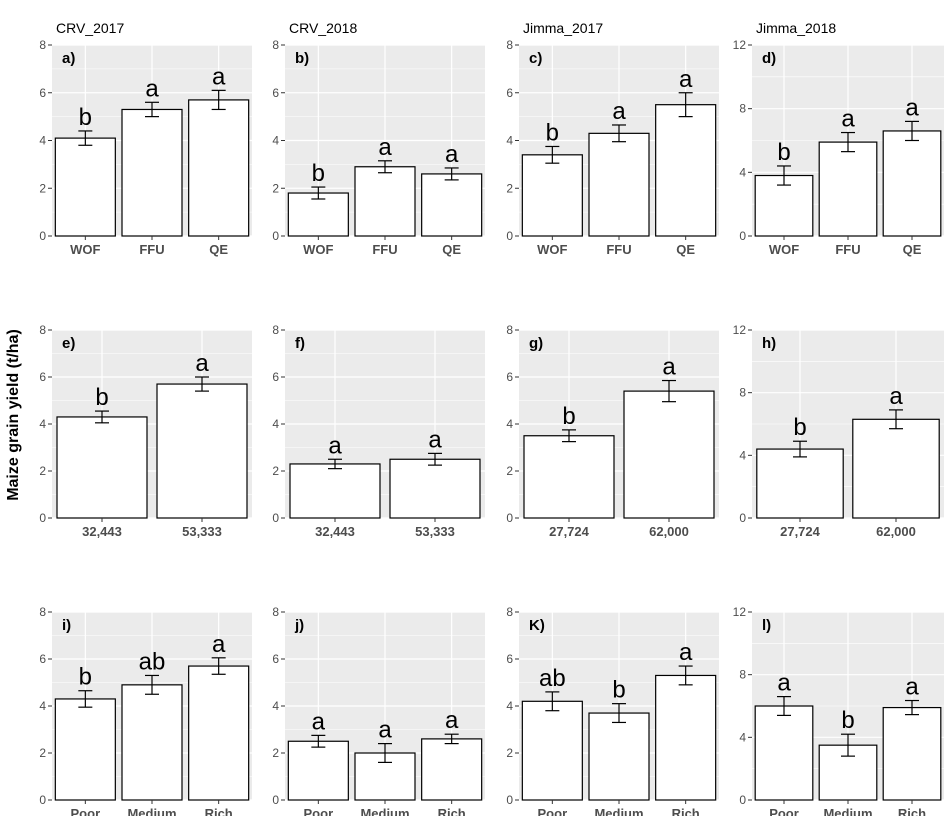  Describe the element at coordinates (536, 343) in the screenshot. I see `panel-tag: g)` at that location.